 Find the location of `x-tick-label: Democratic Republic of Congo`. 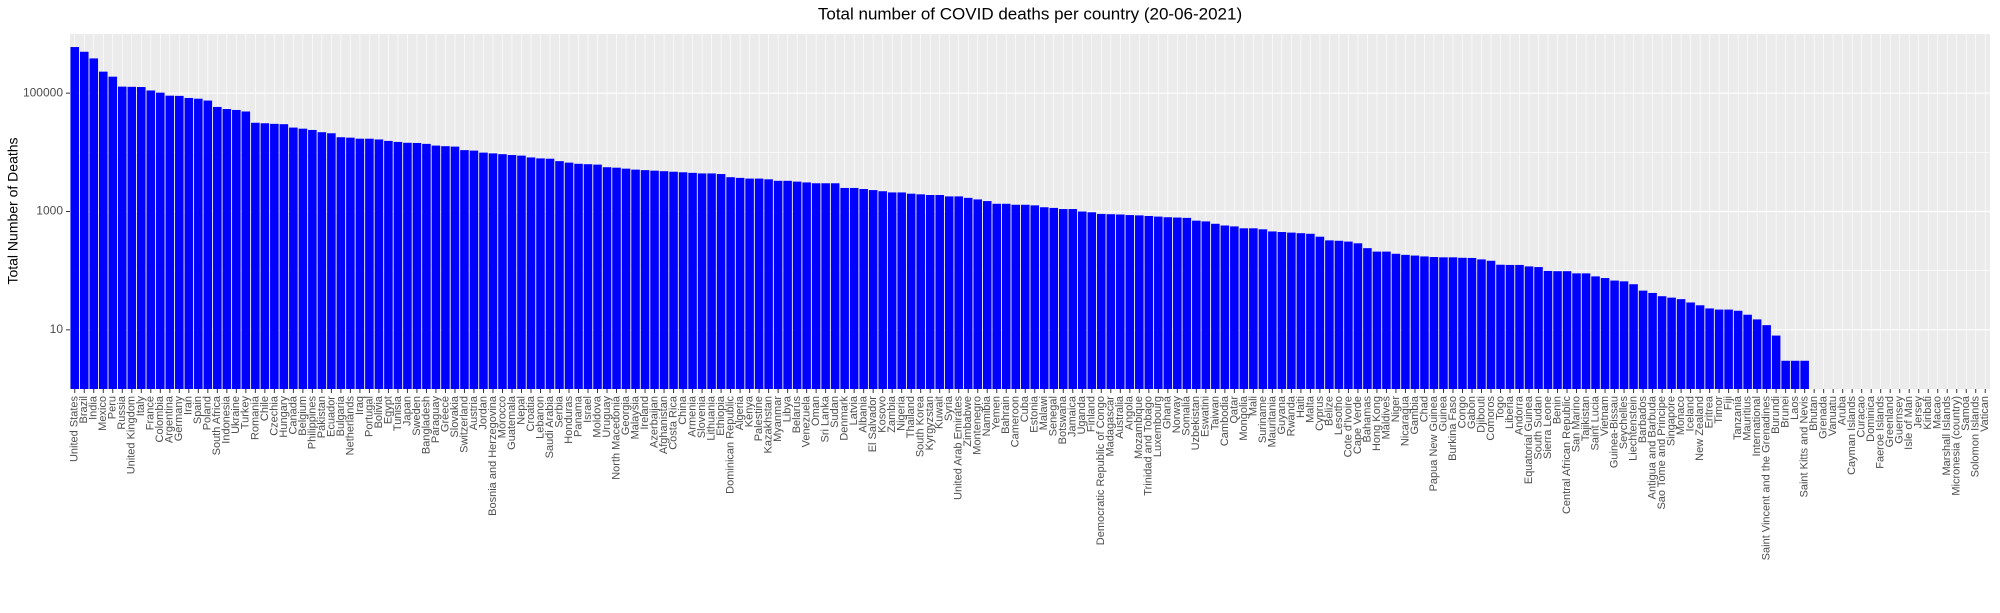

x-tick-label: Democratic Republic of Congo is located at coordinates (1101, 470).